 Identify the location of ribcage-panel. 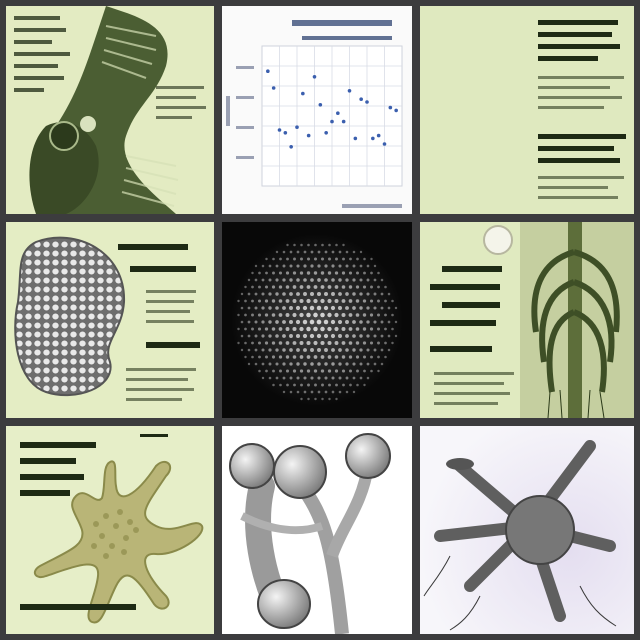
(527, 320).